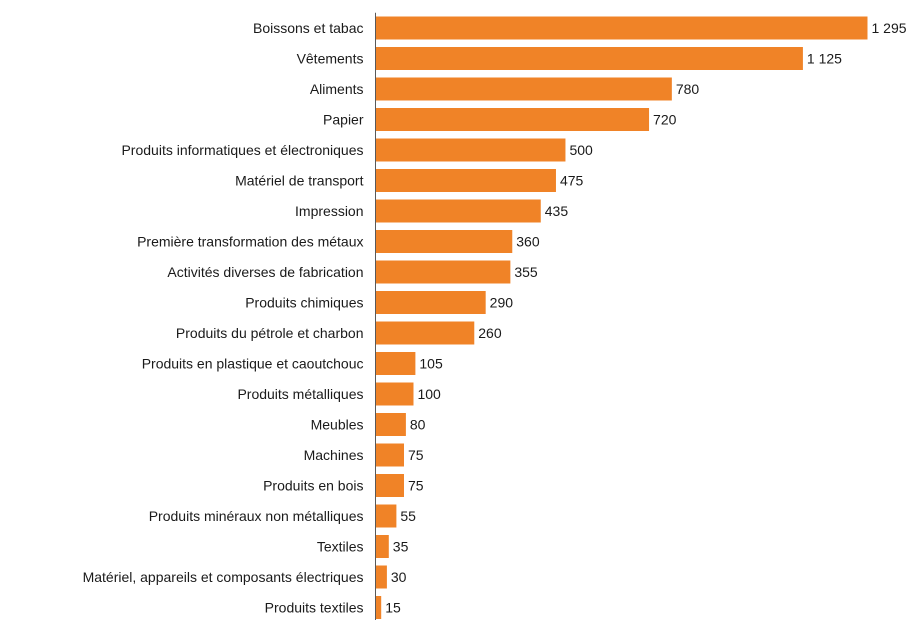 This screenshot has width=915, height=620. What do you see at coordinates (337, 425) in the screenshot?
I see `category-label: Meubles` at bounding box center [337, 425].